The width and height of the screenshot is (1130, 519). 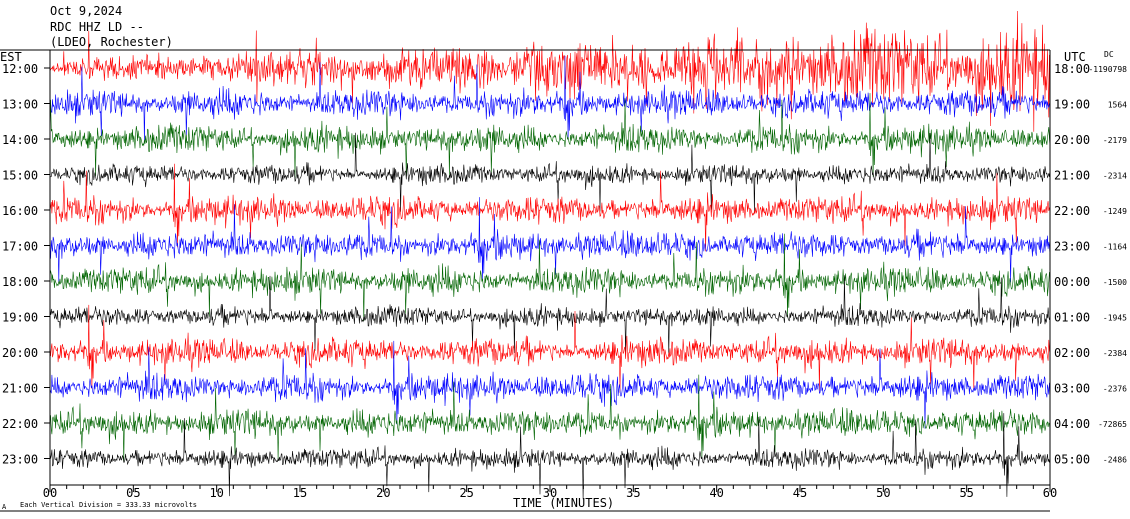 I want to click on x-tick-label: 35, so click(x=633, y=493).